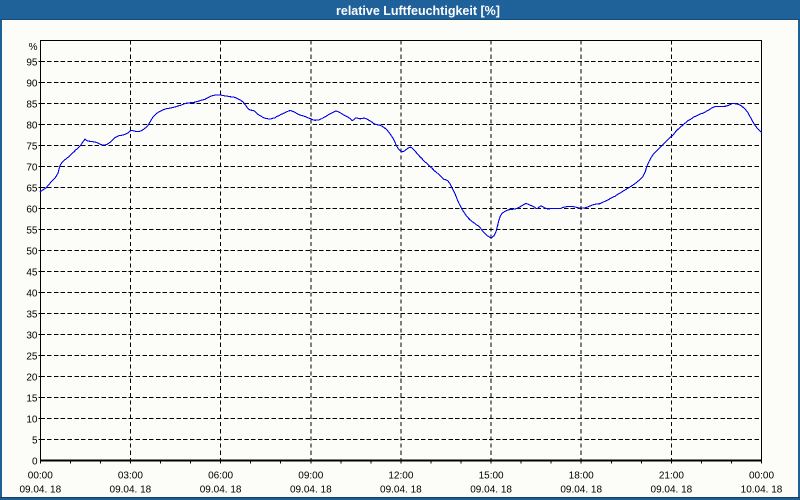  I want to click on svg-text: 80, so click(32, 126).